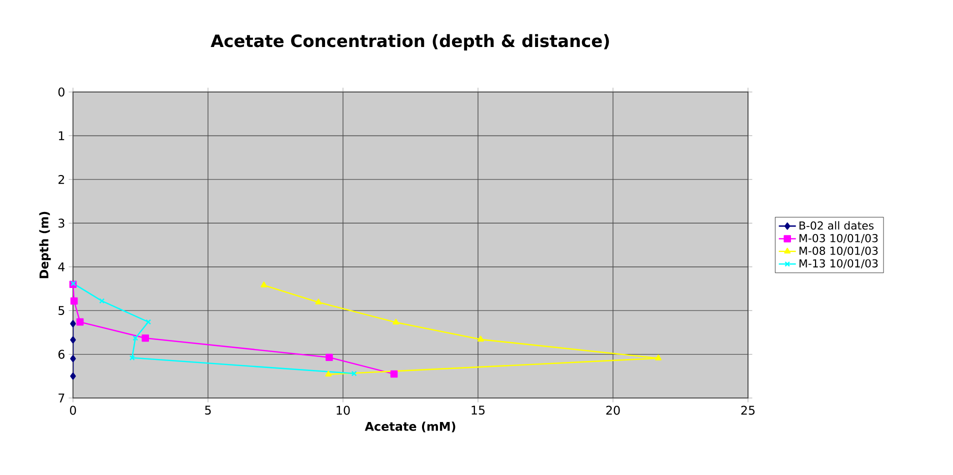 The height and width of the screenshot is (475, 953). I want to click on x-tick-label: 5, so click(208, 410).